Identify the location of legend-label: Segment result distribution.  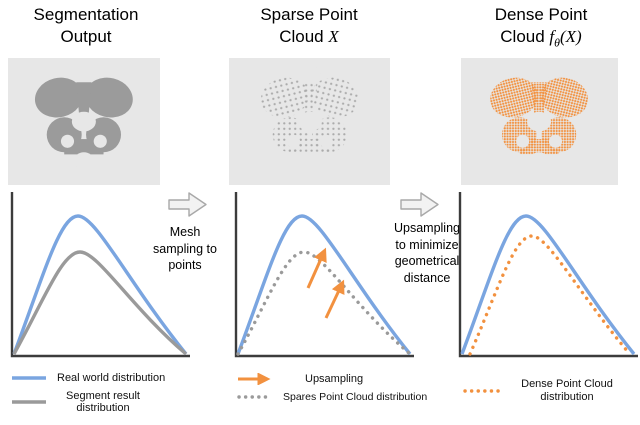
(103, 402).